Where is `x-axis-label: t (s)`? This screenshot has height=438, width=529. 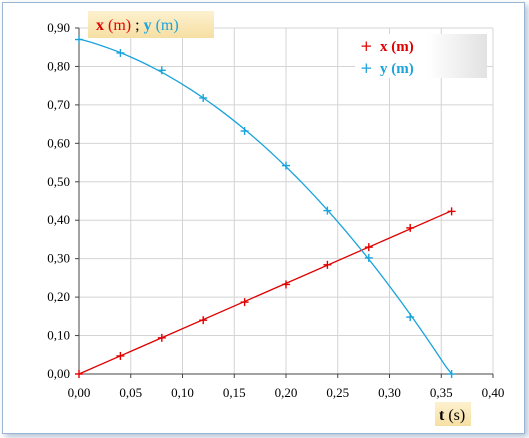 x-axis-label: t (s) is located at coordinates (452, 415).